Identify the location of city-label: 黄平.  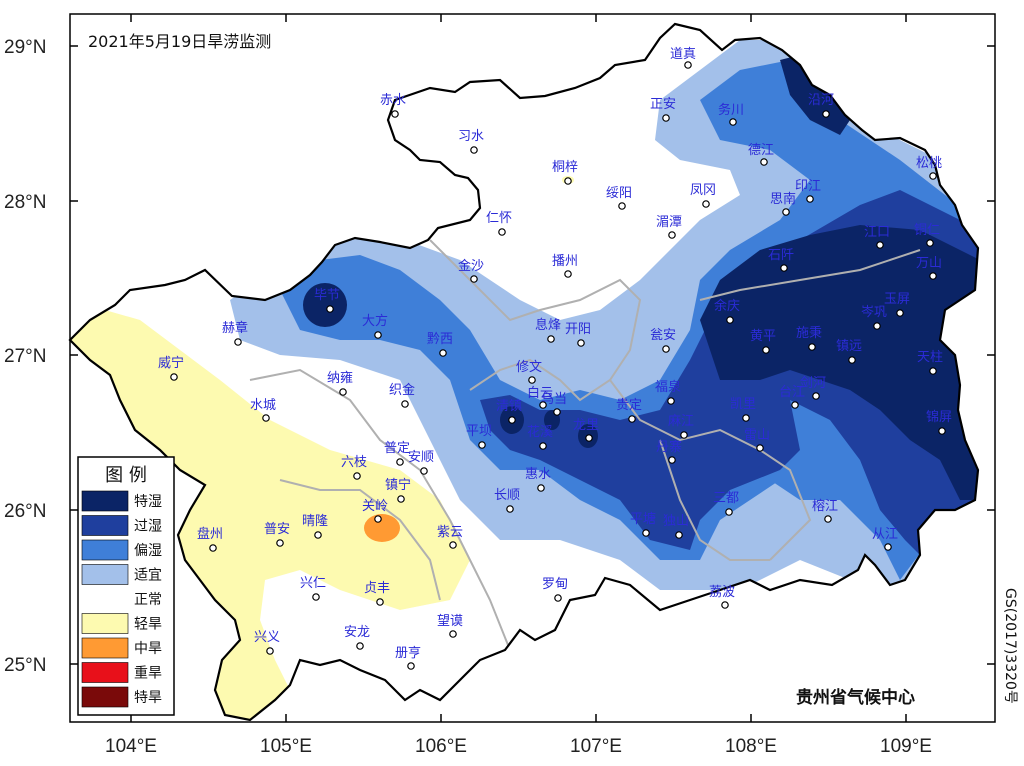
(763, 336).